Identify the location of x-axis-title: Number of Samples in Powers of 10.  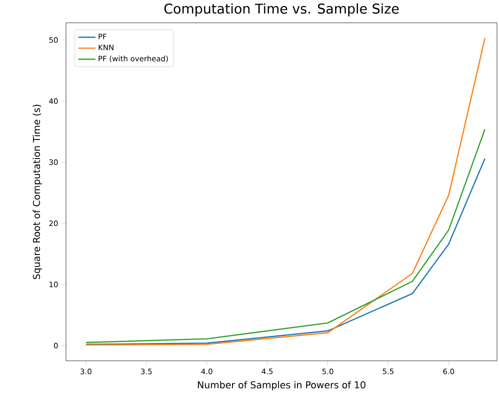
(282, 385).